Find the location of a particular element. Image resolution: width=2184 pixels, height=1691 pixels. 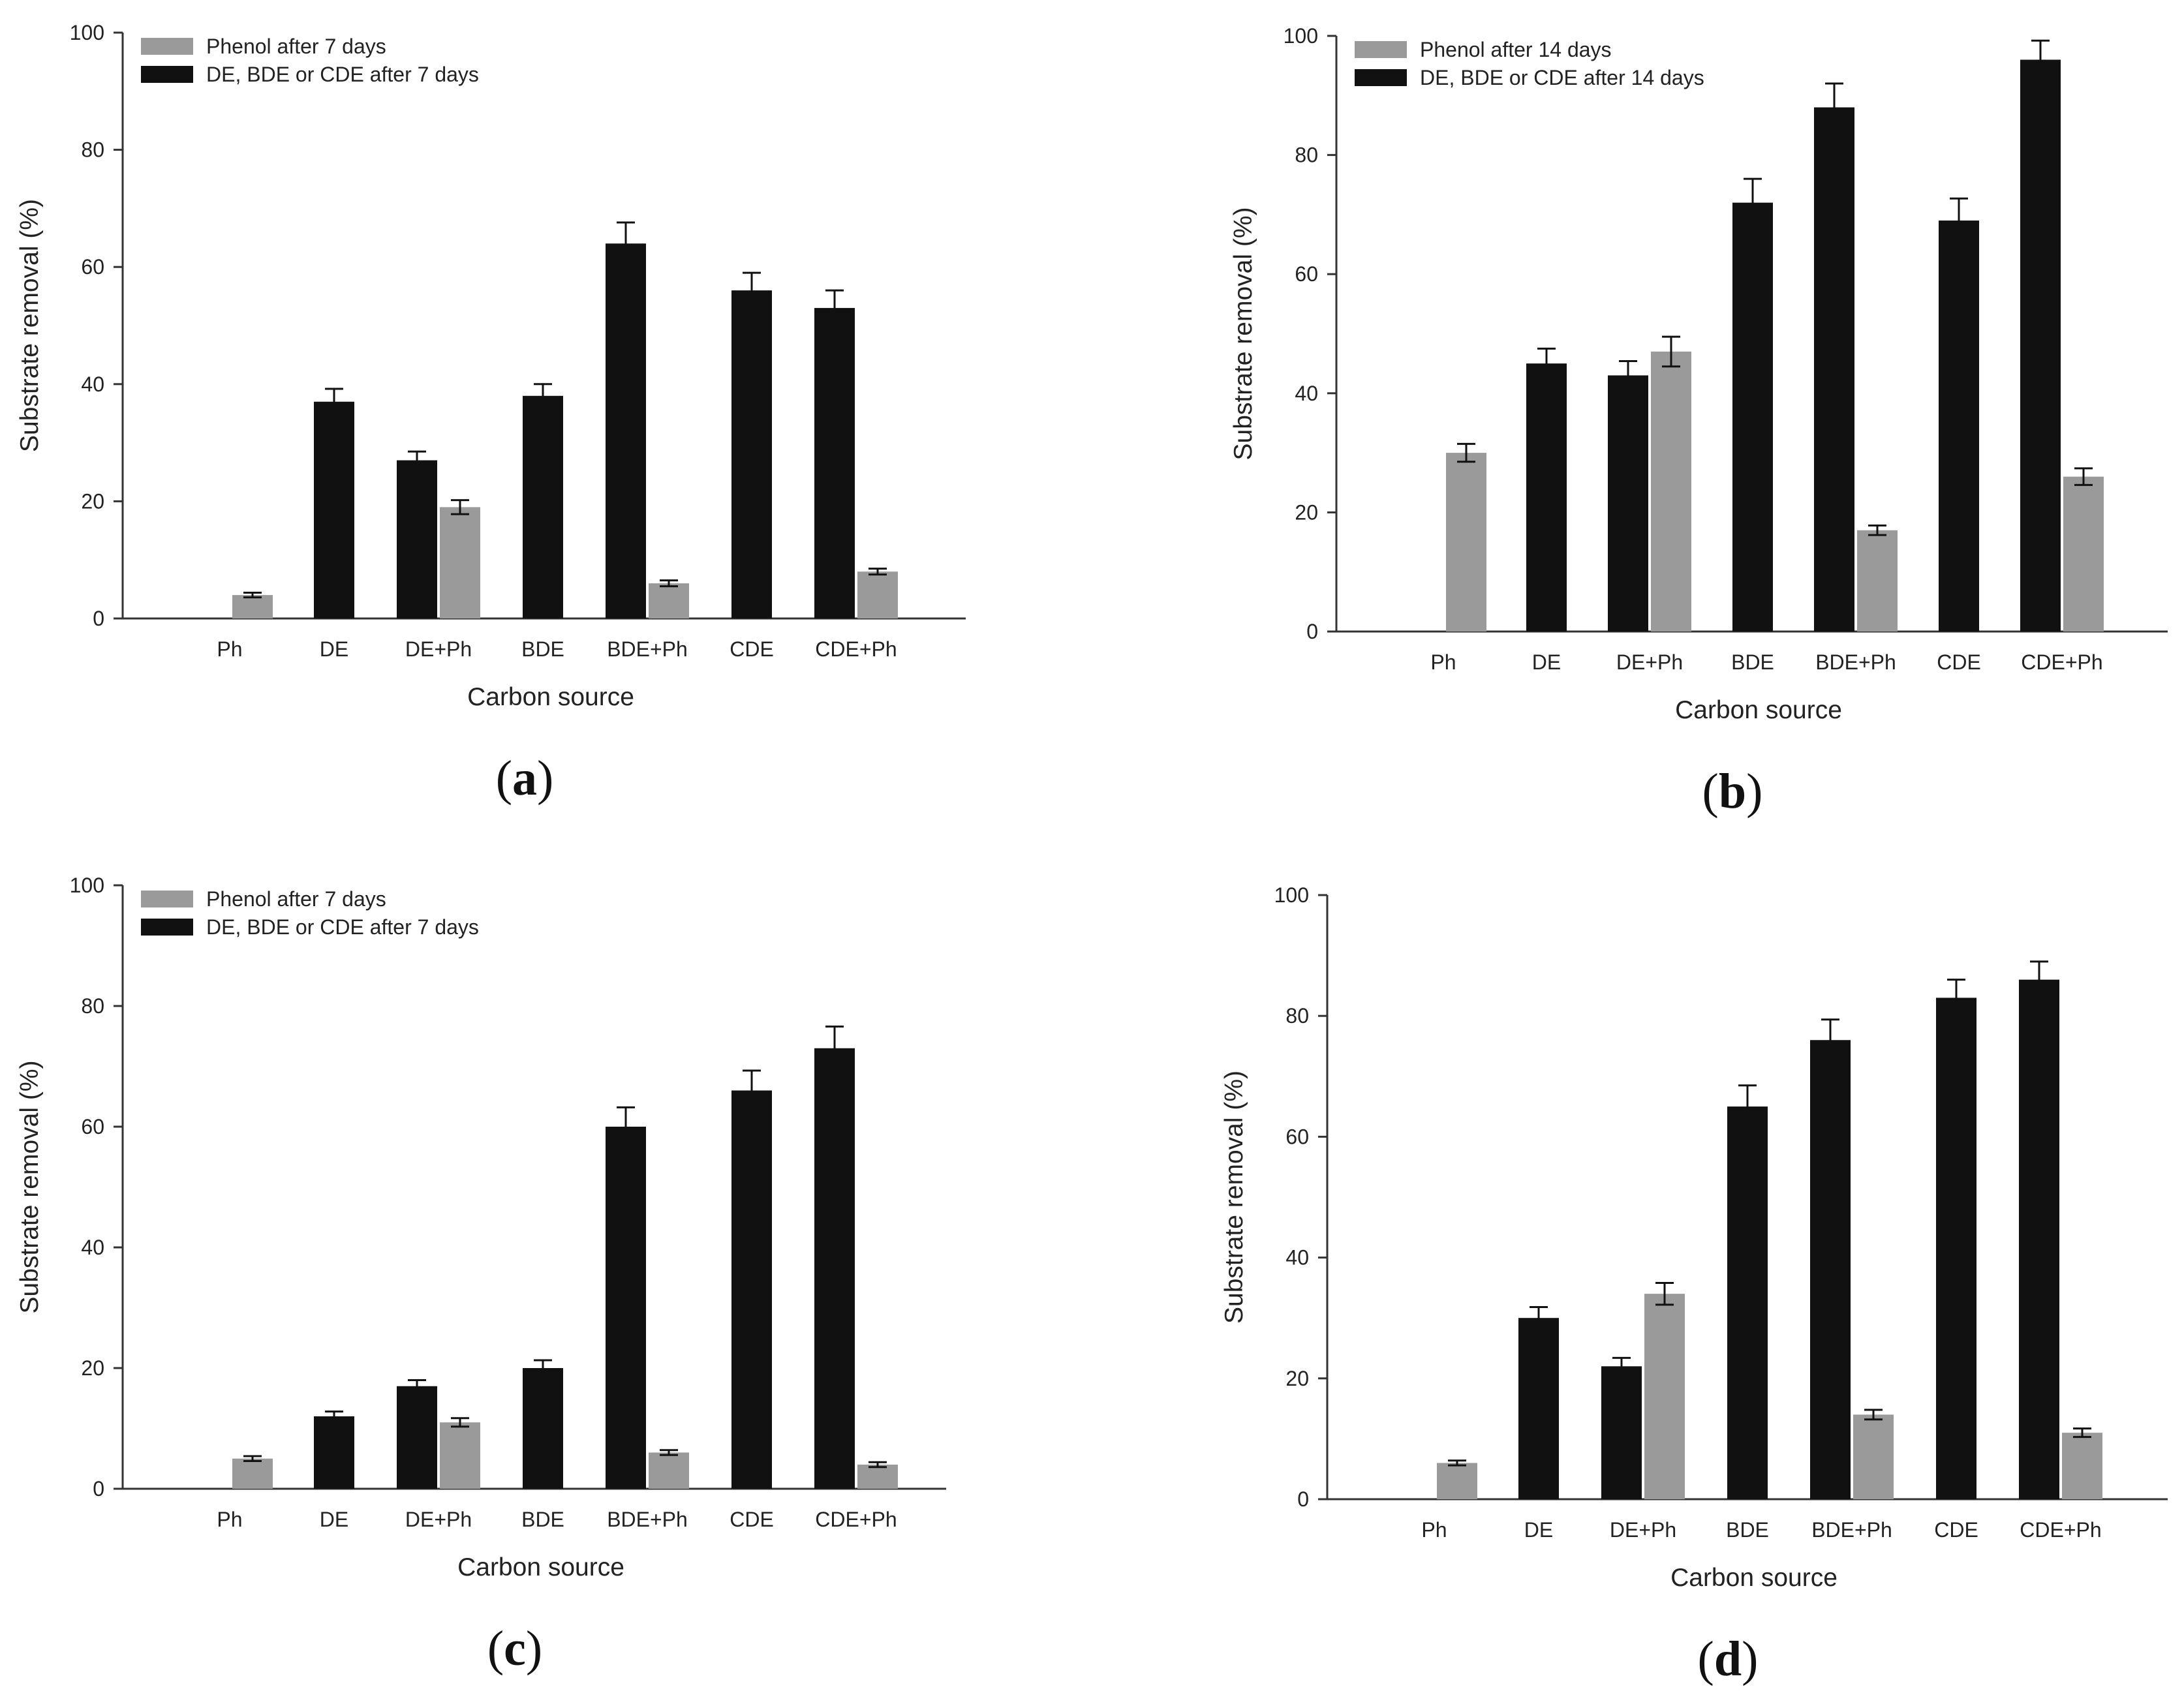

panel-label: (b) is located at coordinates (1733, 792).